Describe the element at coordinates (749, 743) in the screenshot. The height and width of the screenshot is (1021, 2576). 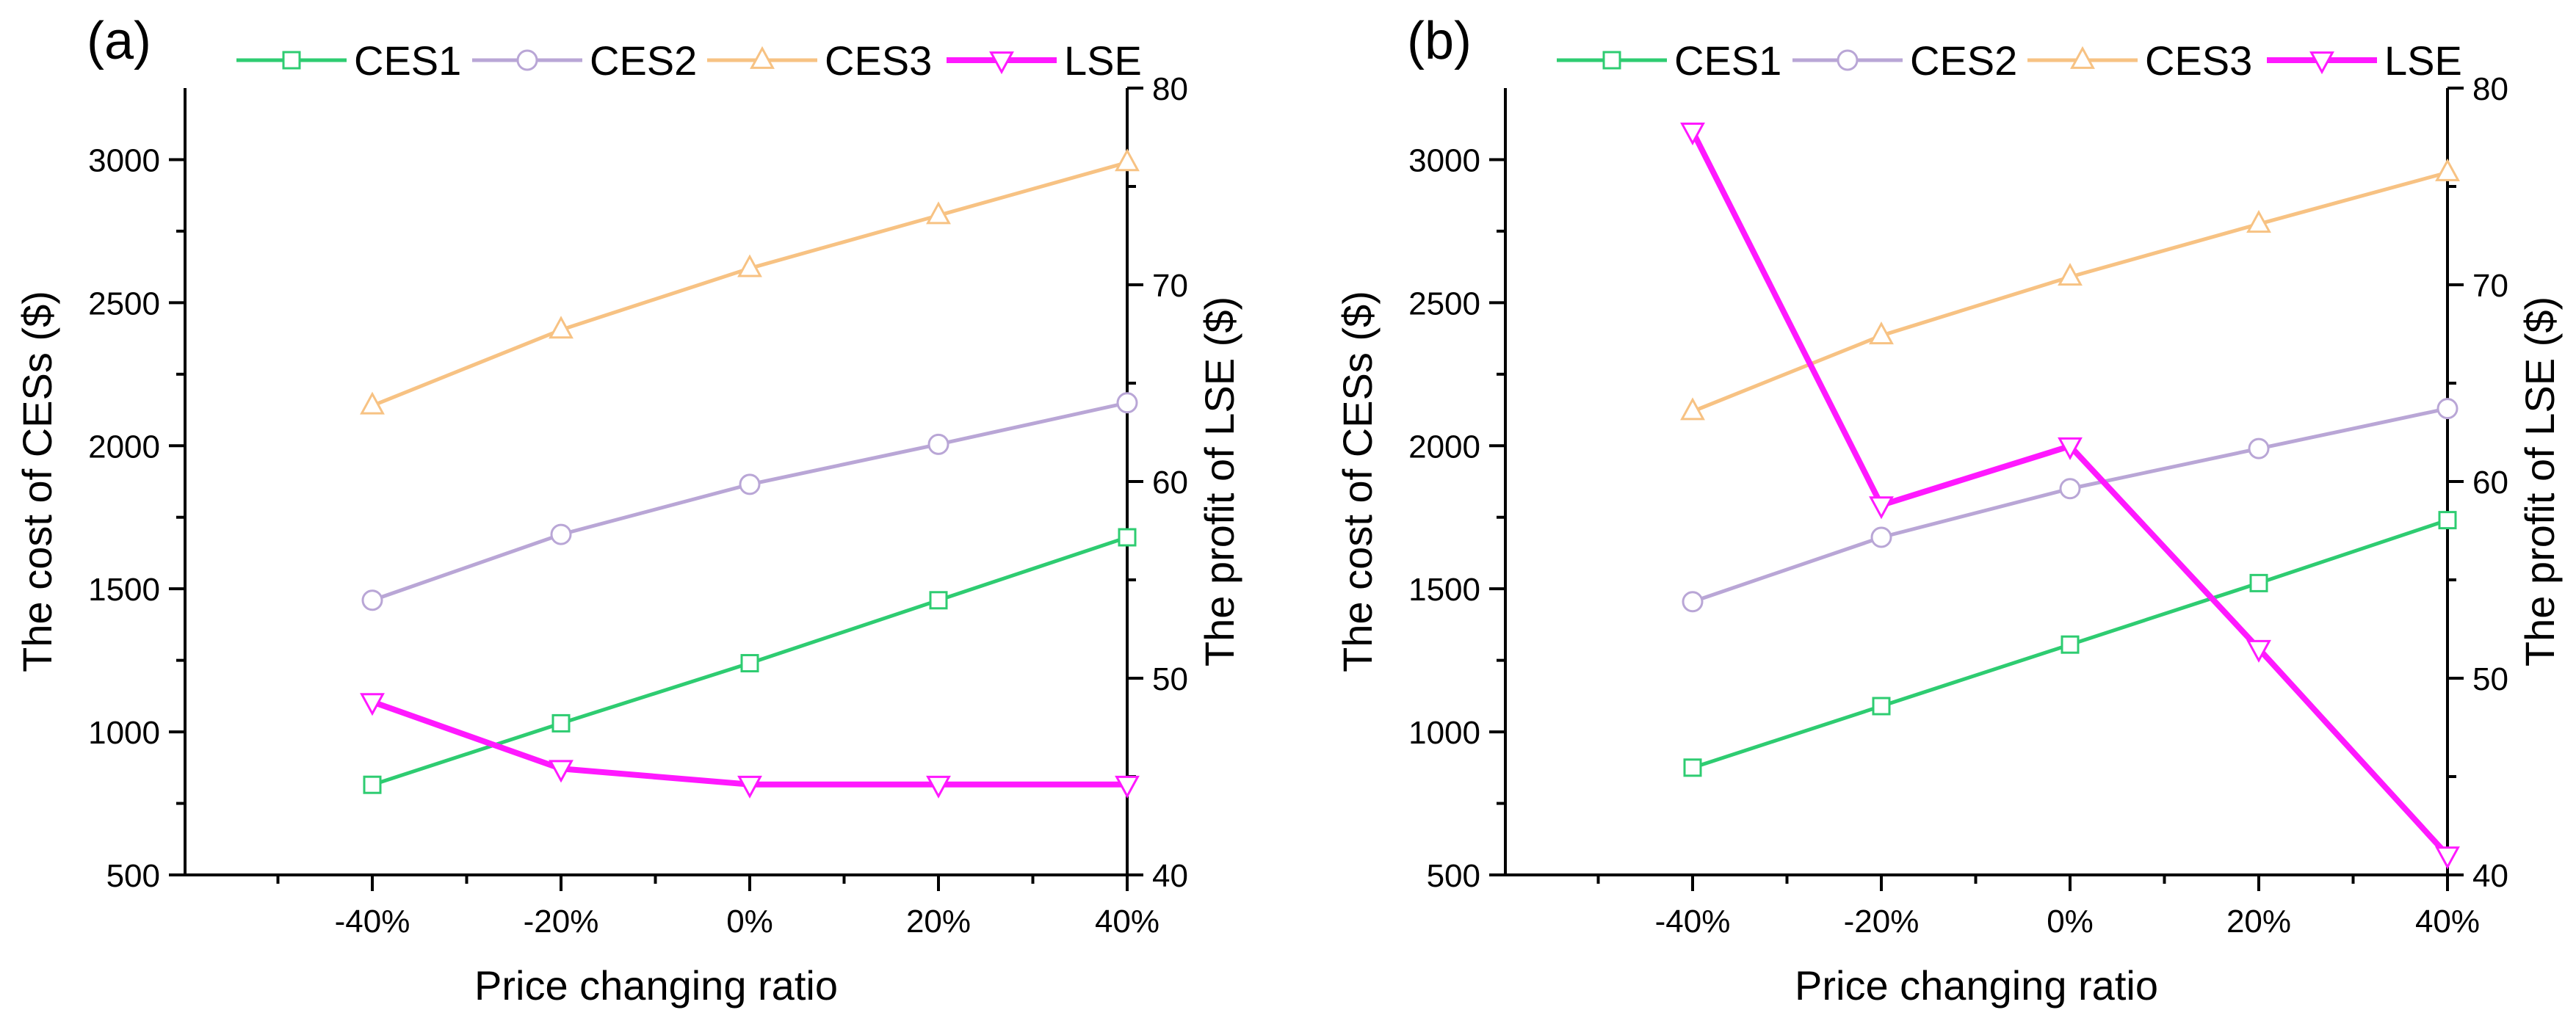
I see `series-line-lse` at that location.